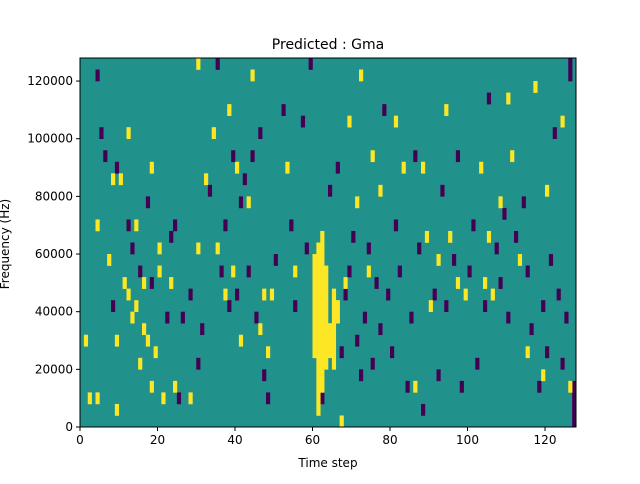 Image resolution: width=640 pixels, height=484 pixels. I want to click on x-tick-label: 80, so click(389, 440).